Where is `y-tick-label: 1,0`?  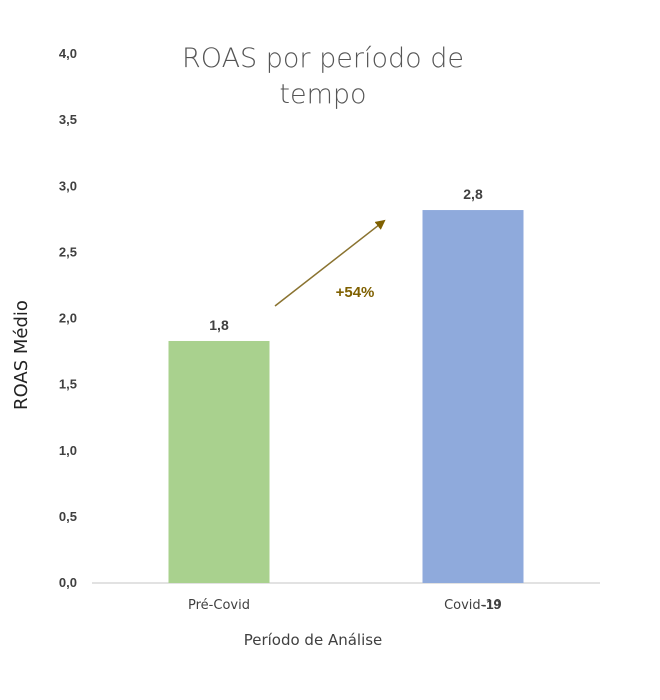 y-tick-label: 1,0 is located at coordinates (68, 450).